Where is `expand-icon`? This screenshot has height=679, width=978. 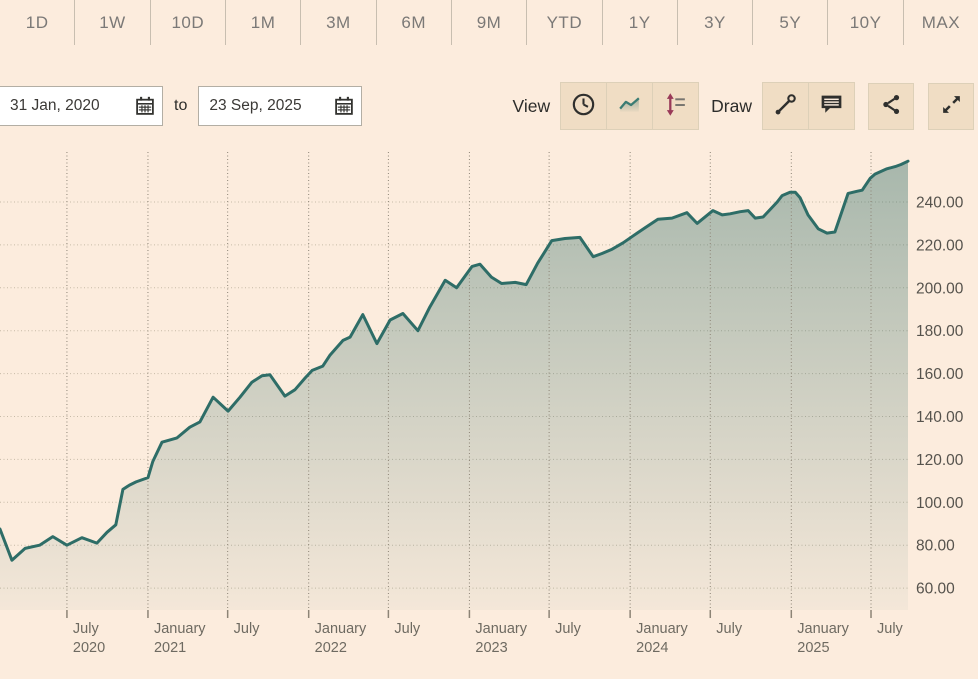
expand-icon is located at coordinates (951, 106).